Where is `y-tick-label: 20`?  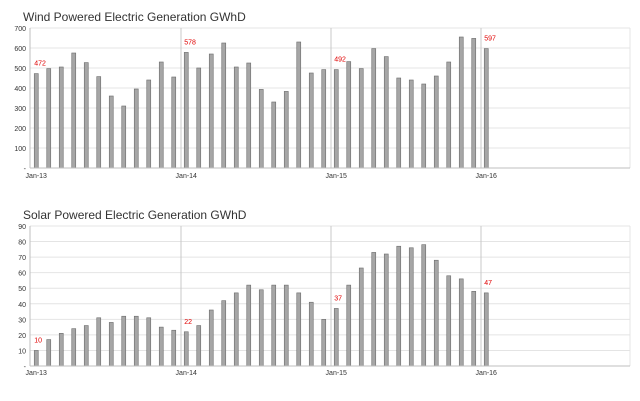
y-tick-label: 20 is located at coordinates (22, 336).